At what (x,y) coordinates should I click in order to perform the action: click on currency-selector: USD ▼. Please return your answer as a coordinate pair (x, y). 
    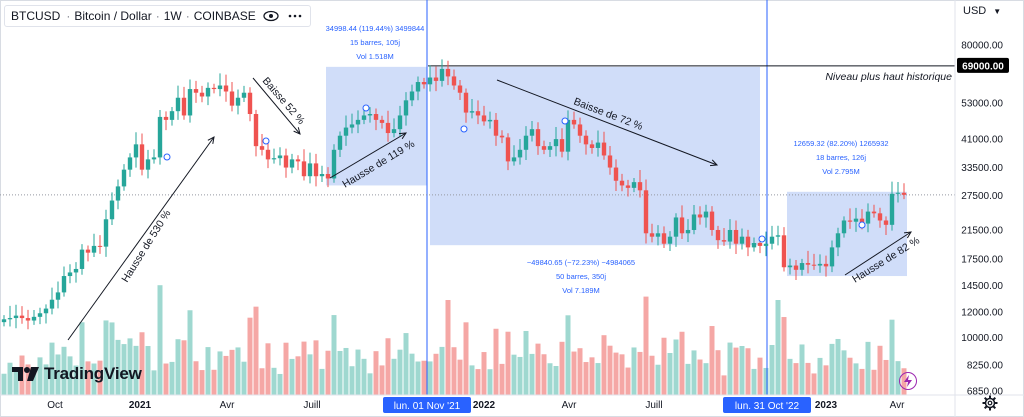
    Looking at the image, I should click on (982, 11).